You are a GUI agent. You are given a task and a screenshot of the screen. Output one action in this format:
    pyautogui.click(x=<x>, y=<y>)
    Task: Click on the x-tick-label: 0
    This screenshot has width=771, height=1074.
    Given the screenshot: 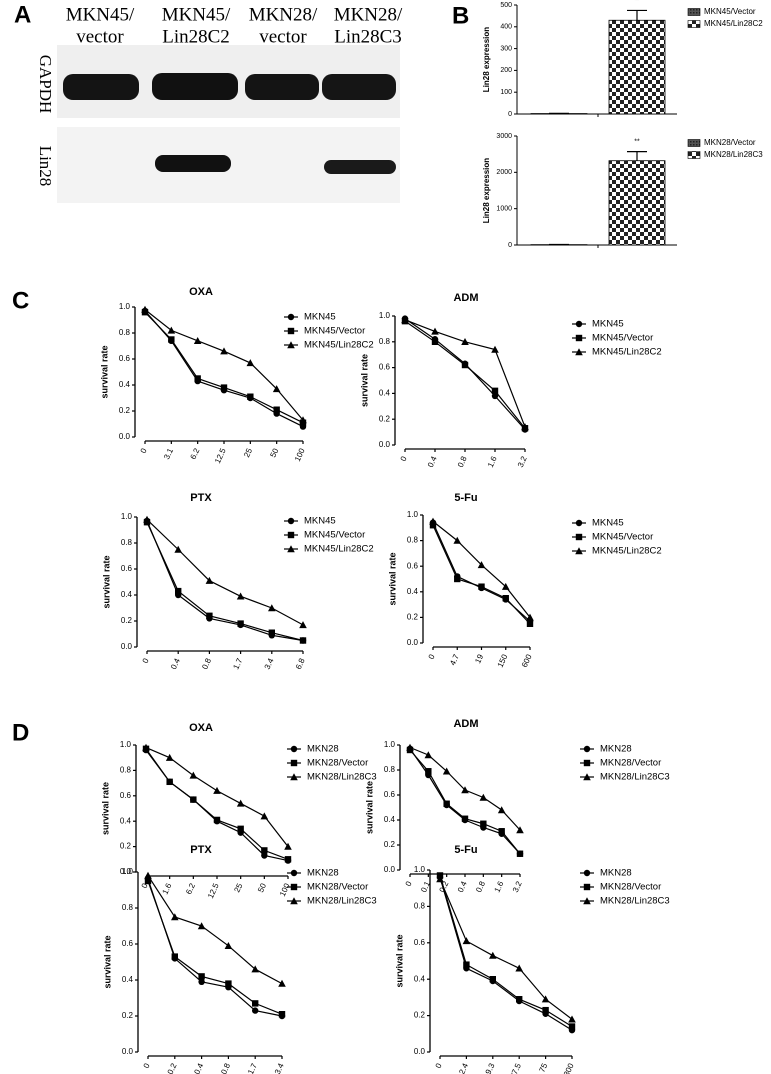 What is the action you would take?
    pyautogui.click(x=144, y=450)
    